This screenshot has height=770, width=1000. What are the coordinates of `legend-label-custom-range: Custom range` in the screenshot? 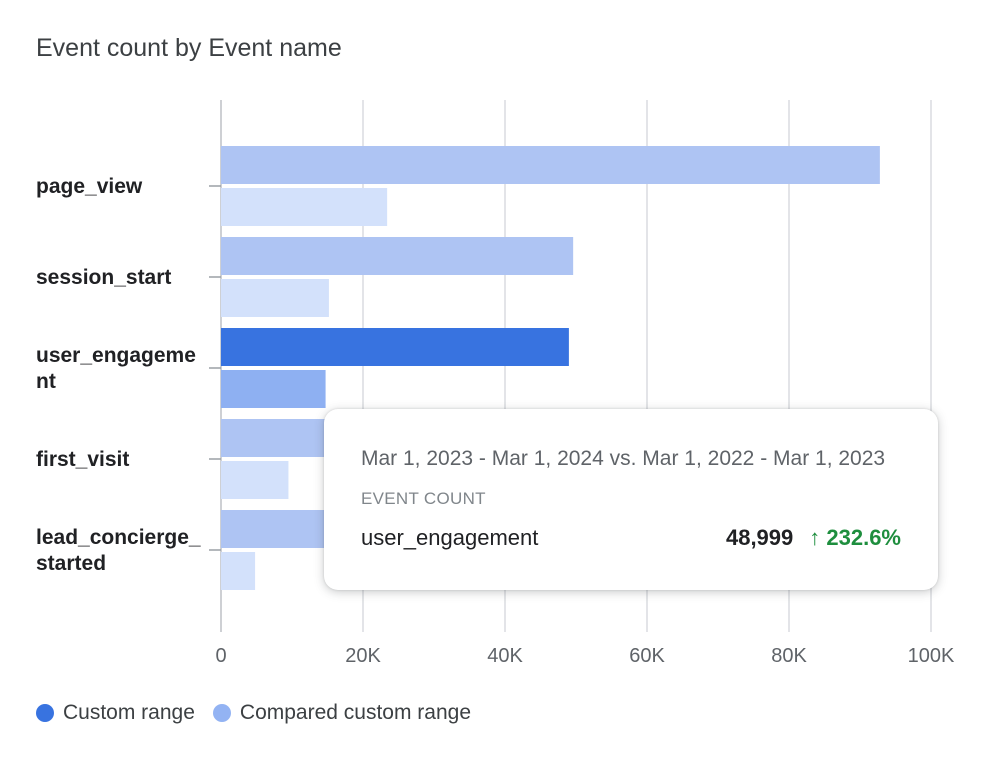 It's located at (129, 712).